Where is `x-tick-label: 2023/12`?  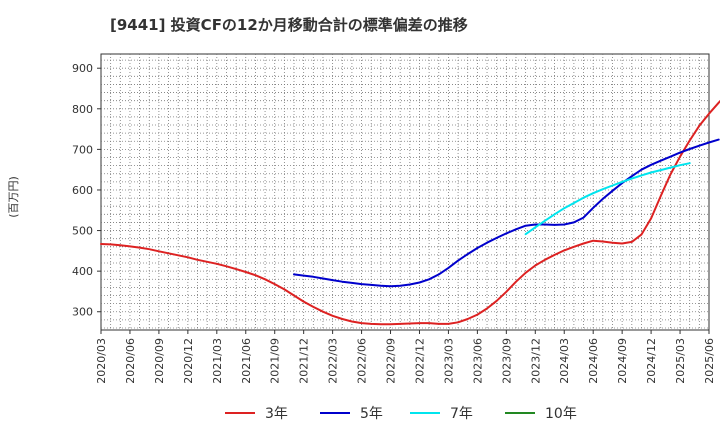
x-tick-label: 2023/12 is located at coordinates (535, 361).